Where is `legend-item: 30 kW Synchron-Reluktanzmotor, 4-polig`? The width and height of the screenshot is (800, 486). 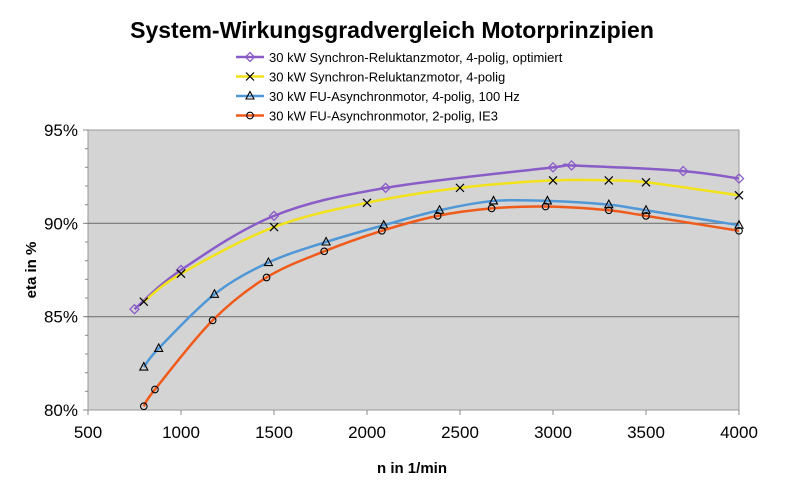 legend-item: 30 kW Synchron-Reluktanzmotor, 4-polig is located at coordinates (370, 77).